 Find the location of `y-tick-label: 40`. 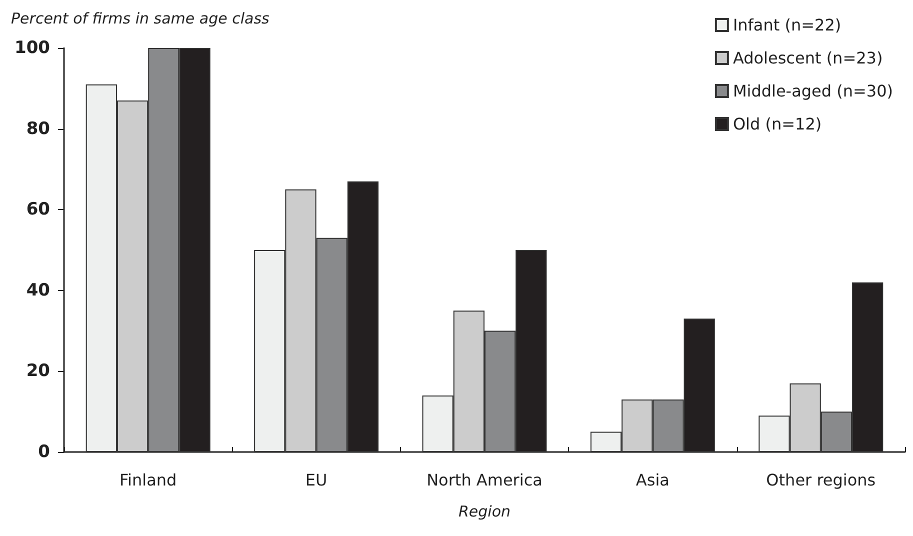

y-tick-label: 40 is located at coordinates (38, 290).